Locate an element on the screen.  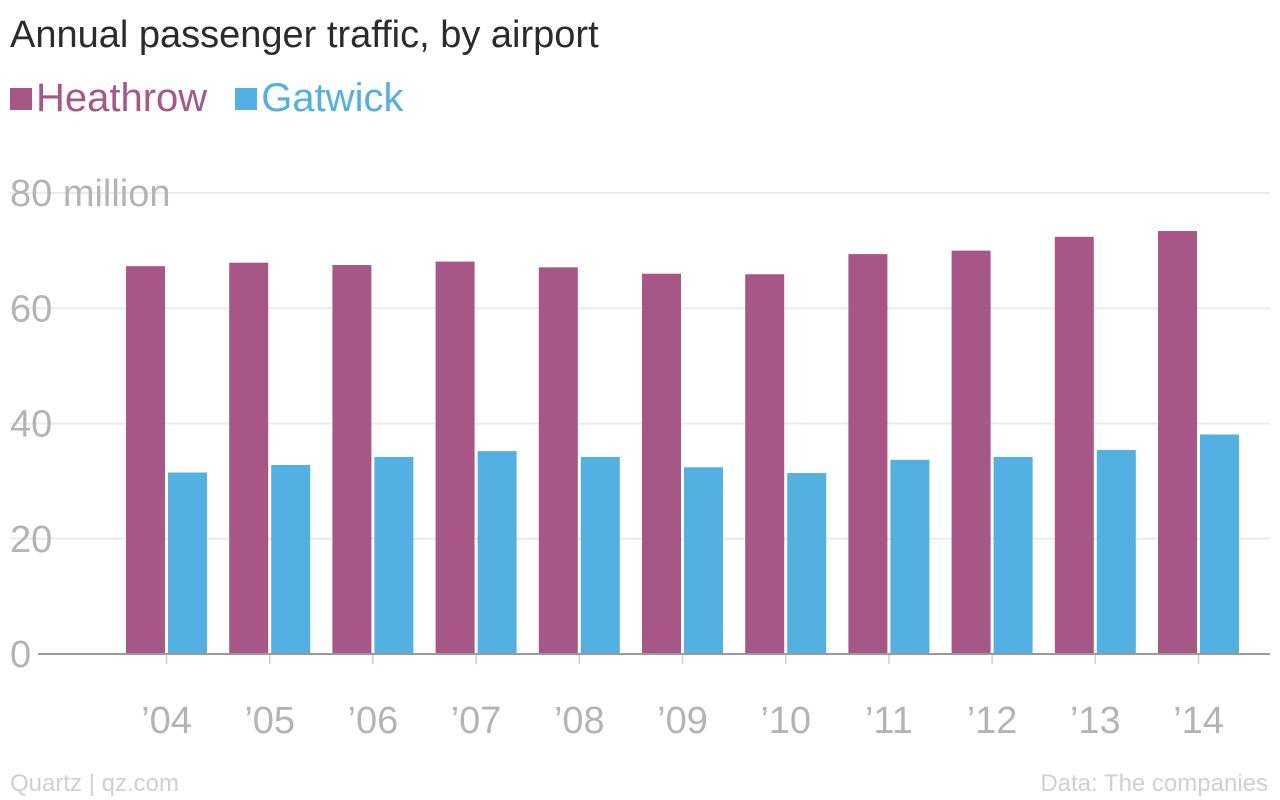
legend: Heathrow Gatwick is located at coordinates (220, 98).